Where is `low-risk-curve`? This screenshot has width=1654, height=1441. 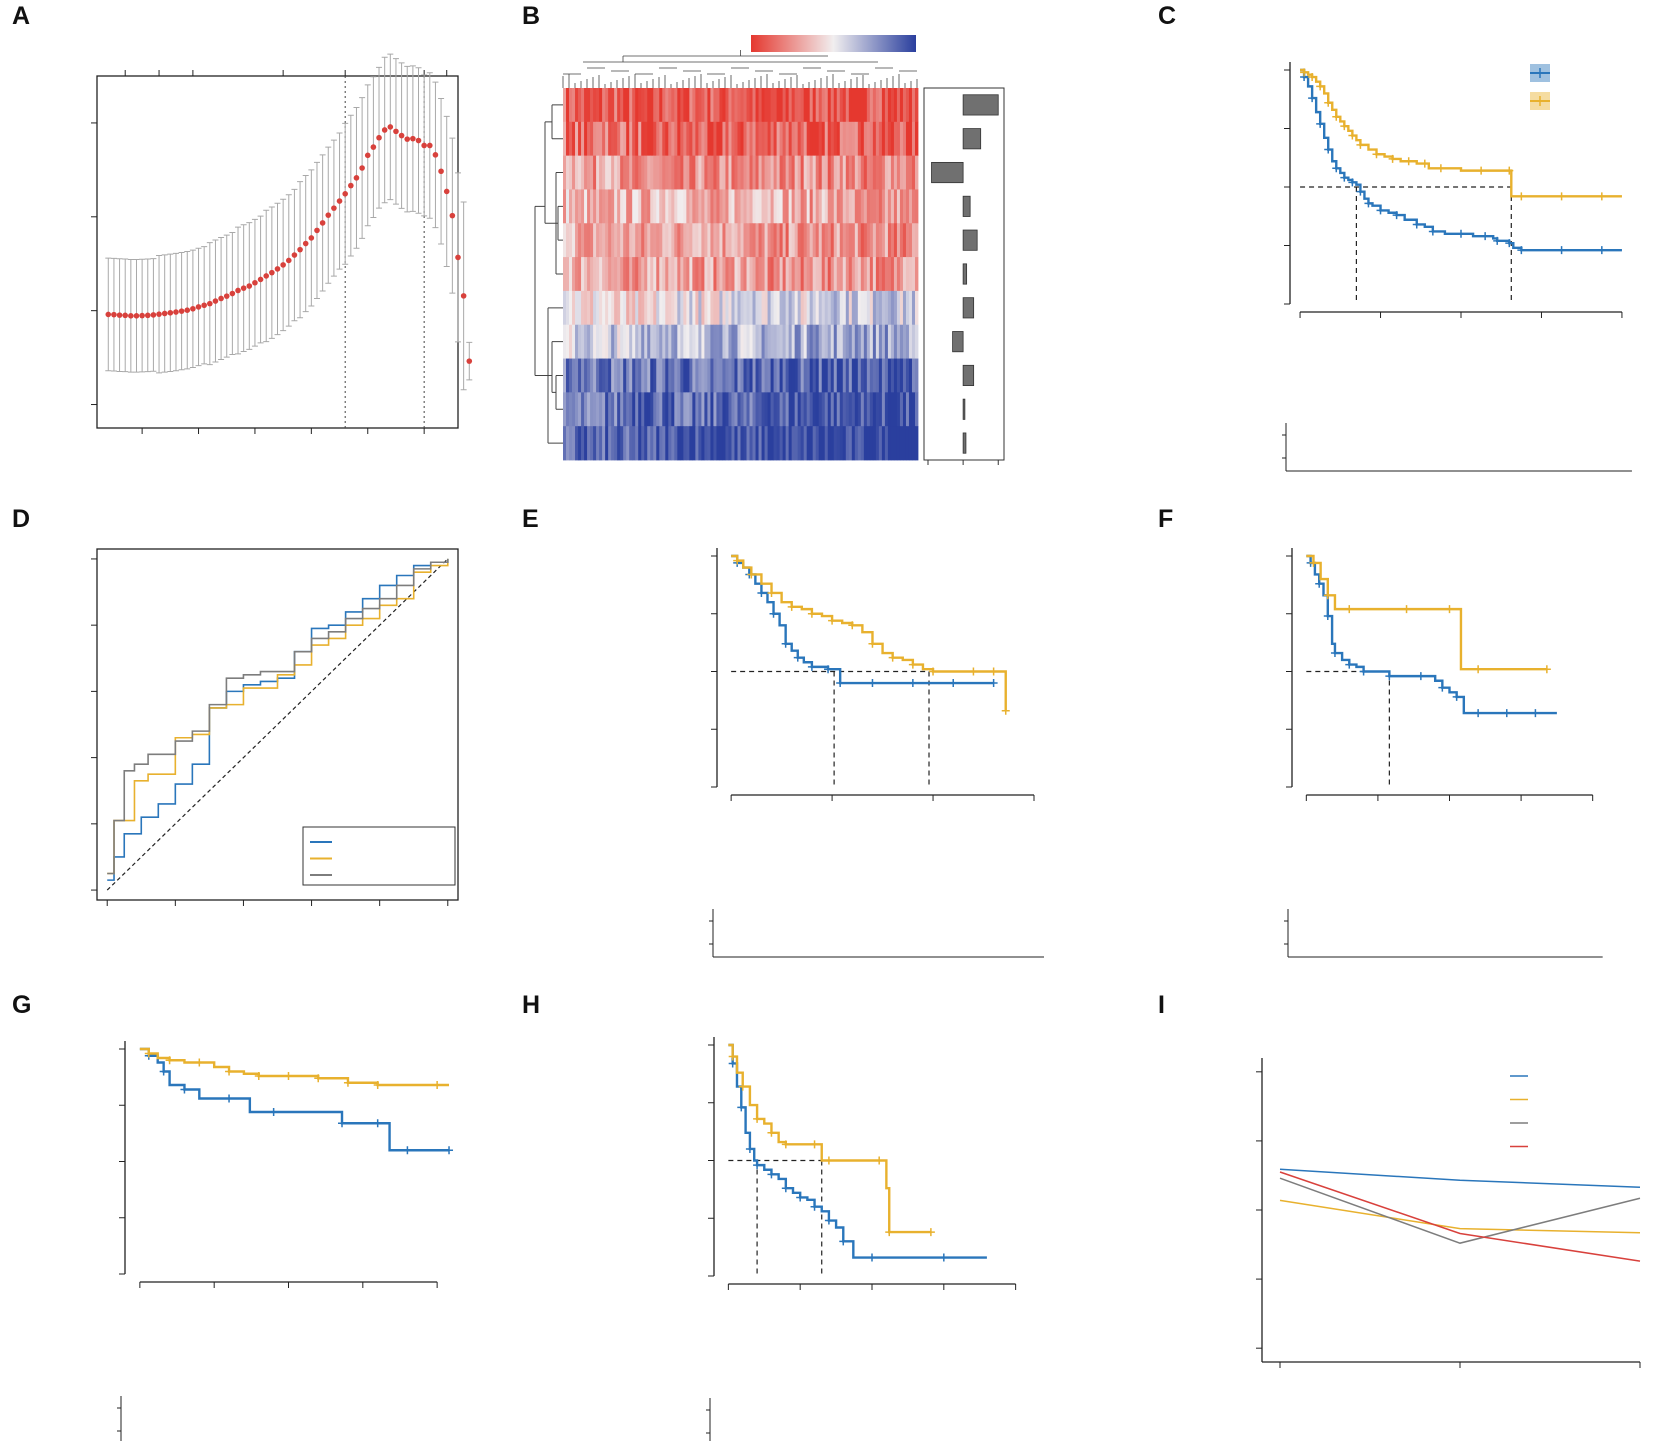 low-risk-curve is located at coordinates (869, 632).